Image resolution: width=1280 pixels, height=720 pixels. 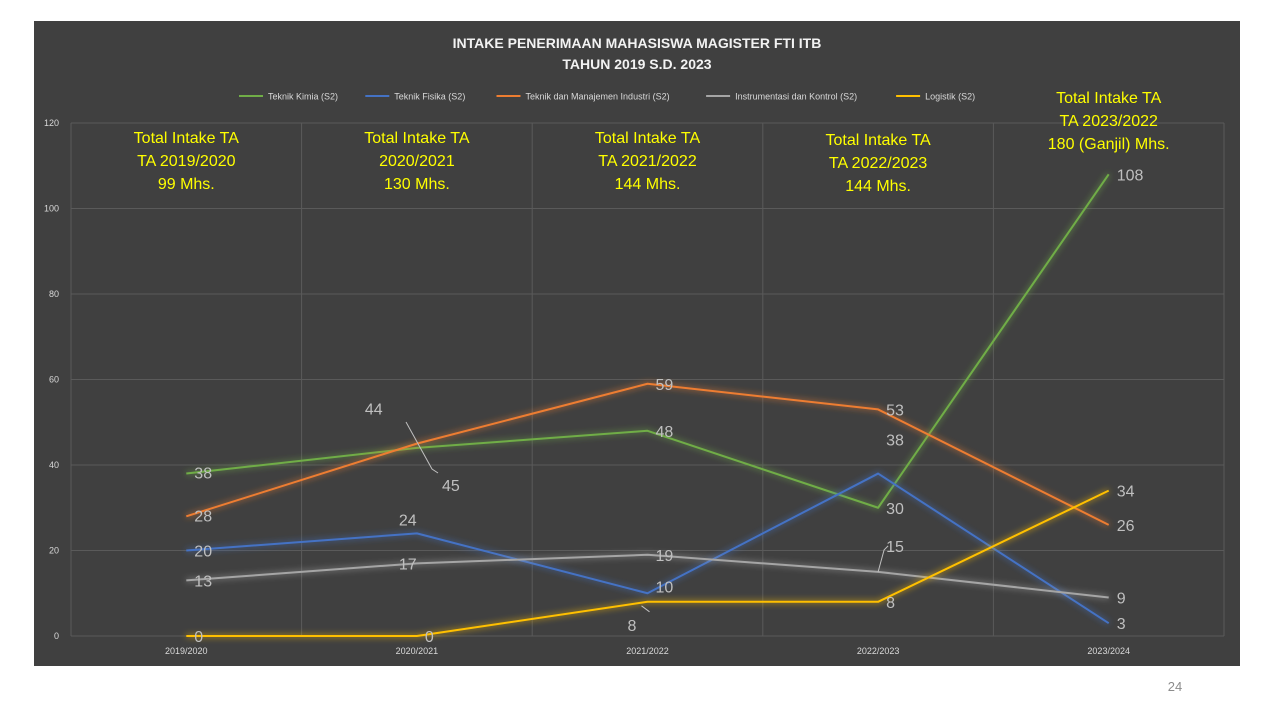 I want to click on total-intake-annotation-line: TA 2023/2022, so click(x=1108, y=121).